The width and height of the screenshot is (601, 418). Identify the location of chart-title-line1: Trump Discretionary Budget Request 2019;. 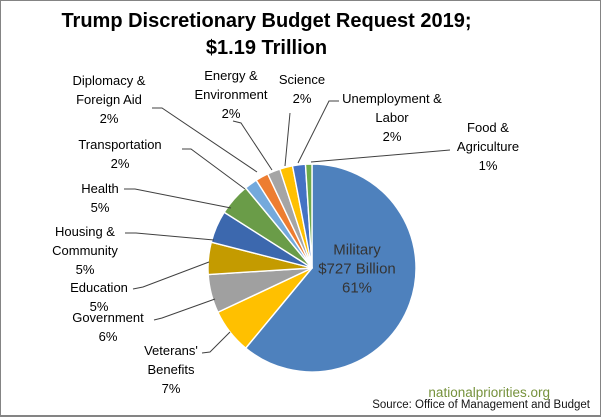
(266, 21).